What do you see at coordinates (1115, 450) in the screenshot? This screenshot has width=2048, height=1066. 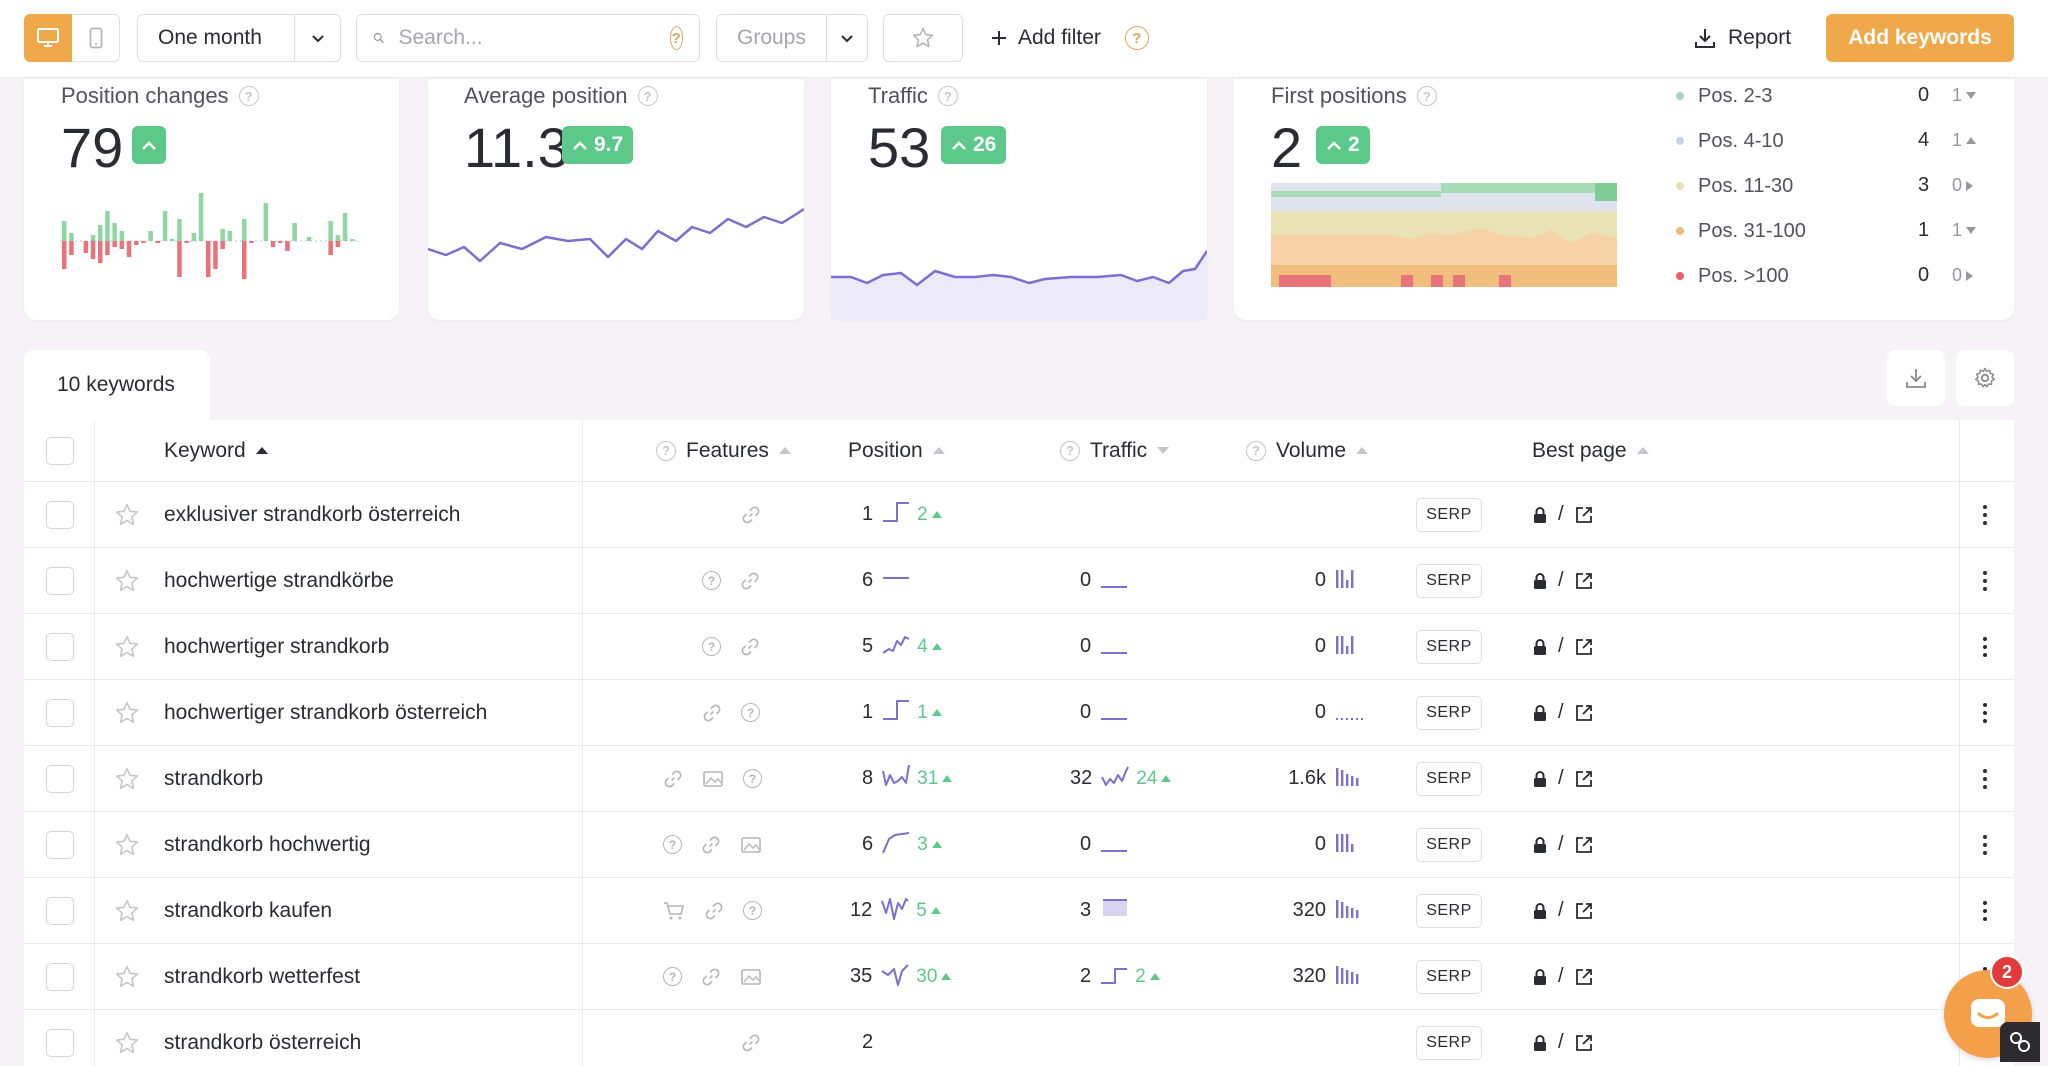 I see `traffic-header: ? Traffic` at bounding box center [1115, 450].